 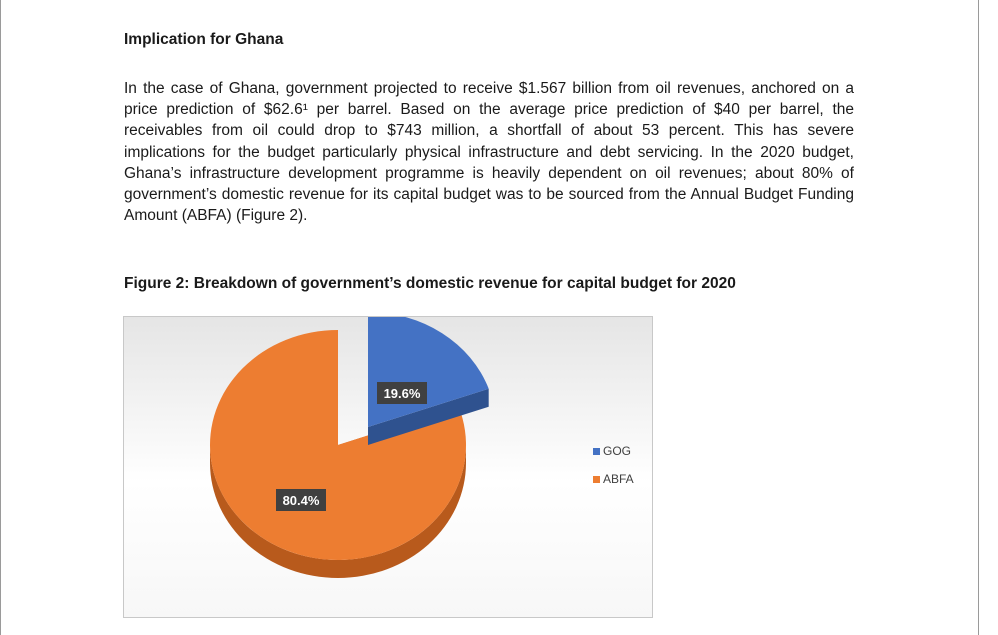 What do you see at coordinates (596, 451) in the screenshot?
I see `legend-swatch-gog` at bounding box center [596, 451].